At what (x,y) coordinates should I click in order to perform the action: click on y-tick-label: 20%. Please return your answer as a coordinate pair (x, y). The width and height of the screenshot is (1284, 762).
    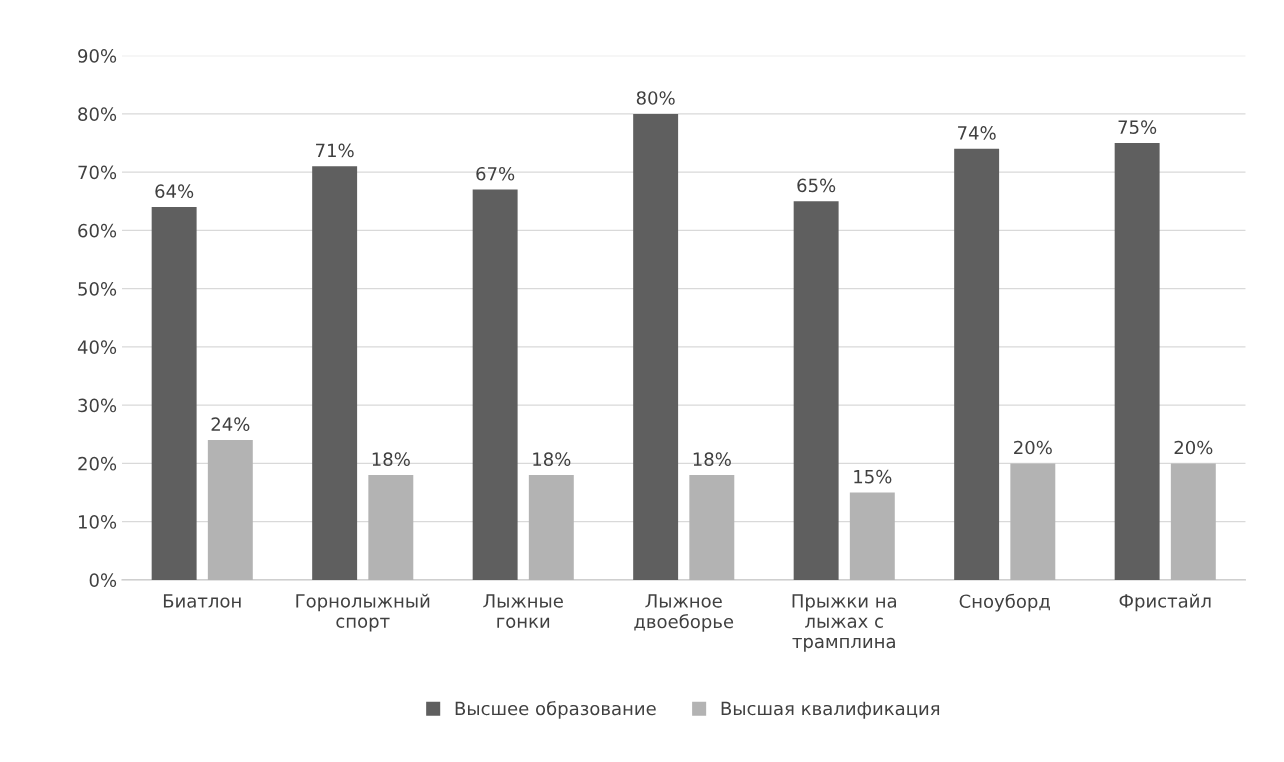
    Looking at the image, I should click on (97, 463).